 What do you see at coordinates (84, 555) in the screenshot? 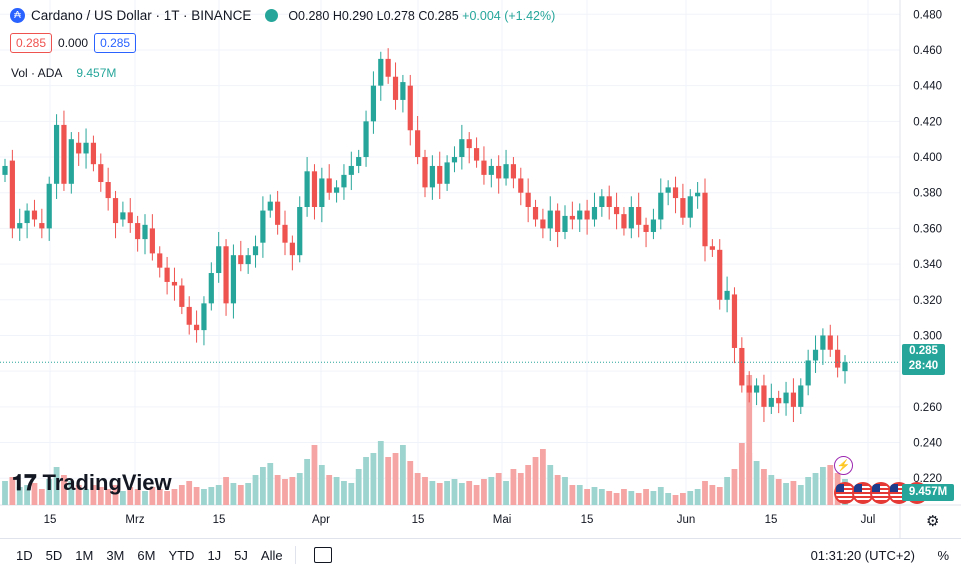
I see `timeframe-1m: 1M` at bounding box center [84, 555].